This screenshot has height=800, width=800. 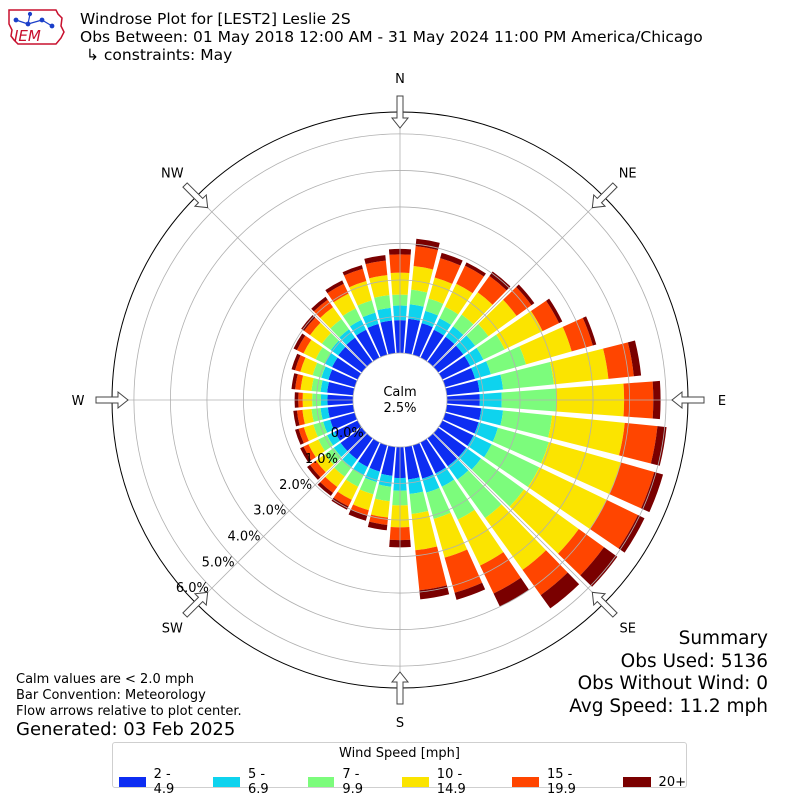 What do you see at coordinates (447, 782) in the screenshot?
I see `legend-item: 10 - 14.9` at bounding box center [447, 782].